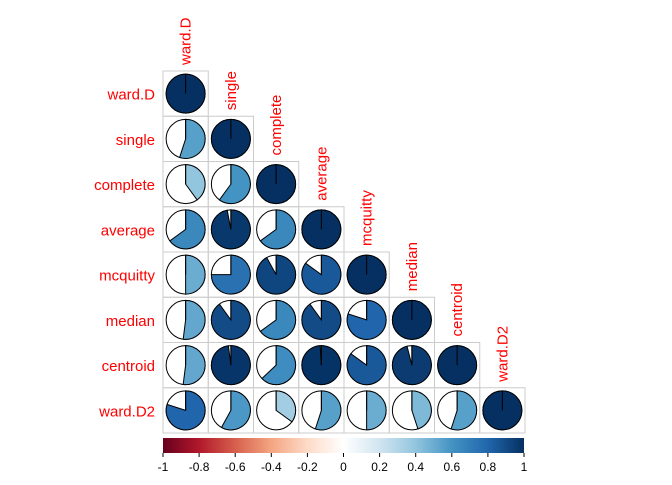 The width and height of the screenshot is (672, 485). Describe the element at coordinates (343, 467) in the screenshot. I see `colorbar-tick-label: 0` at that location.